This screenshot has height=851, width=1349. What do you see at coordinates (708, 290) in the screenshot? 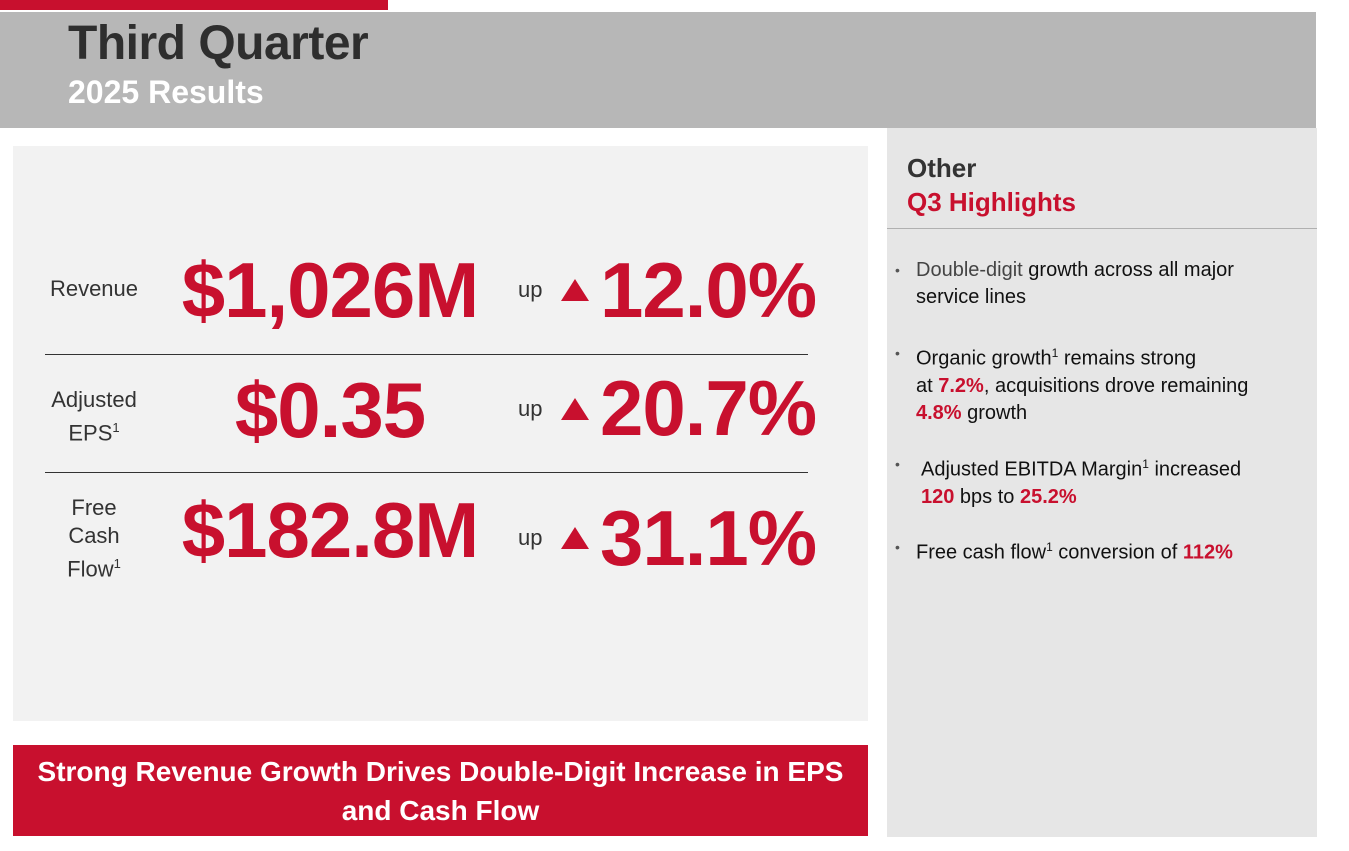
I see `metric-change-revenue: 12.0%` at bounding box center [708, 290].